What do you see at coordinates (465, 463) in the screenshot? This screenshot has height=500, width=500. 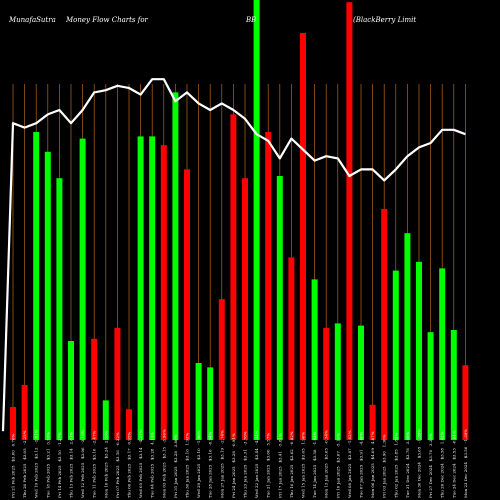 I see `x-tick-label: Mon 23 Dec 2024 $3.56 -1.39%` at bounding box center [465, 463].